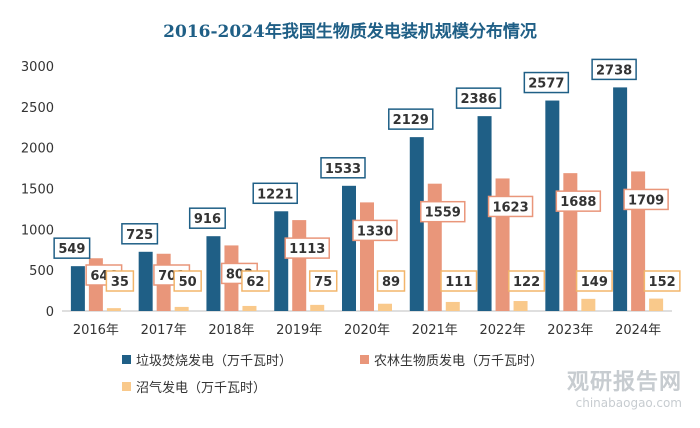 This screenshot has height=428, width=700. Describe the element at coordinates (638, 330) in the screenshot. I see `x-tick-label-8: 2024年` at that location.